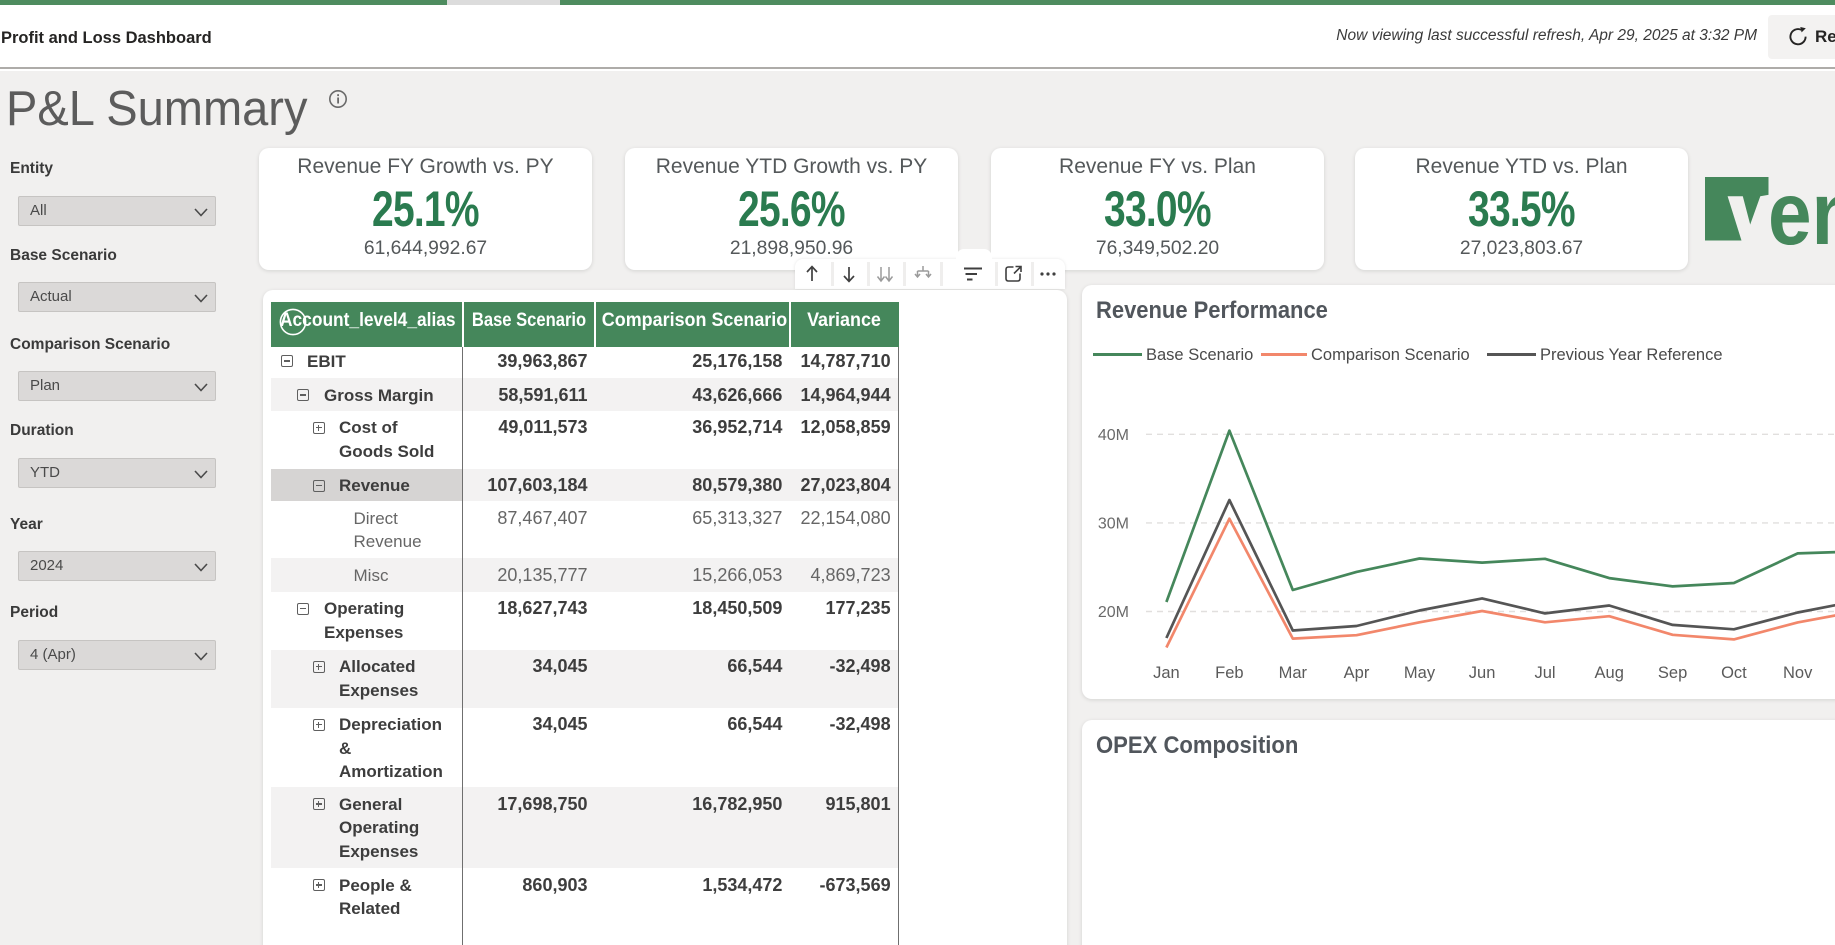  Describe the element at coordinates (1734, 673) in the screenshot. I see `svg-text: Oct` at that location.